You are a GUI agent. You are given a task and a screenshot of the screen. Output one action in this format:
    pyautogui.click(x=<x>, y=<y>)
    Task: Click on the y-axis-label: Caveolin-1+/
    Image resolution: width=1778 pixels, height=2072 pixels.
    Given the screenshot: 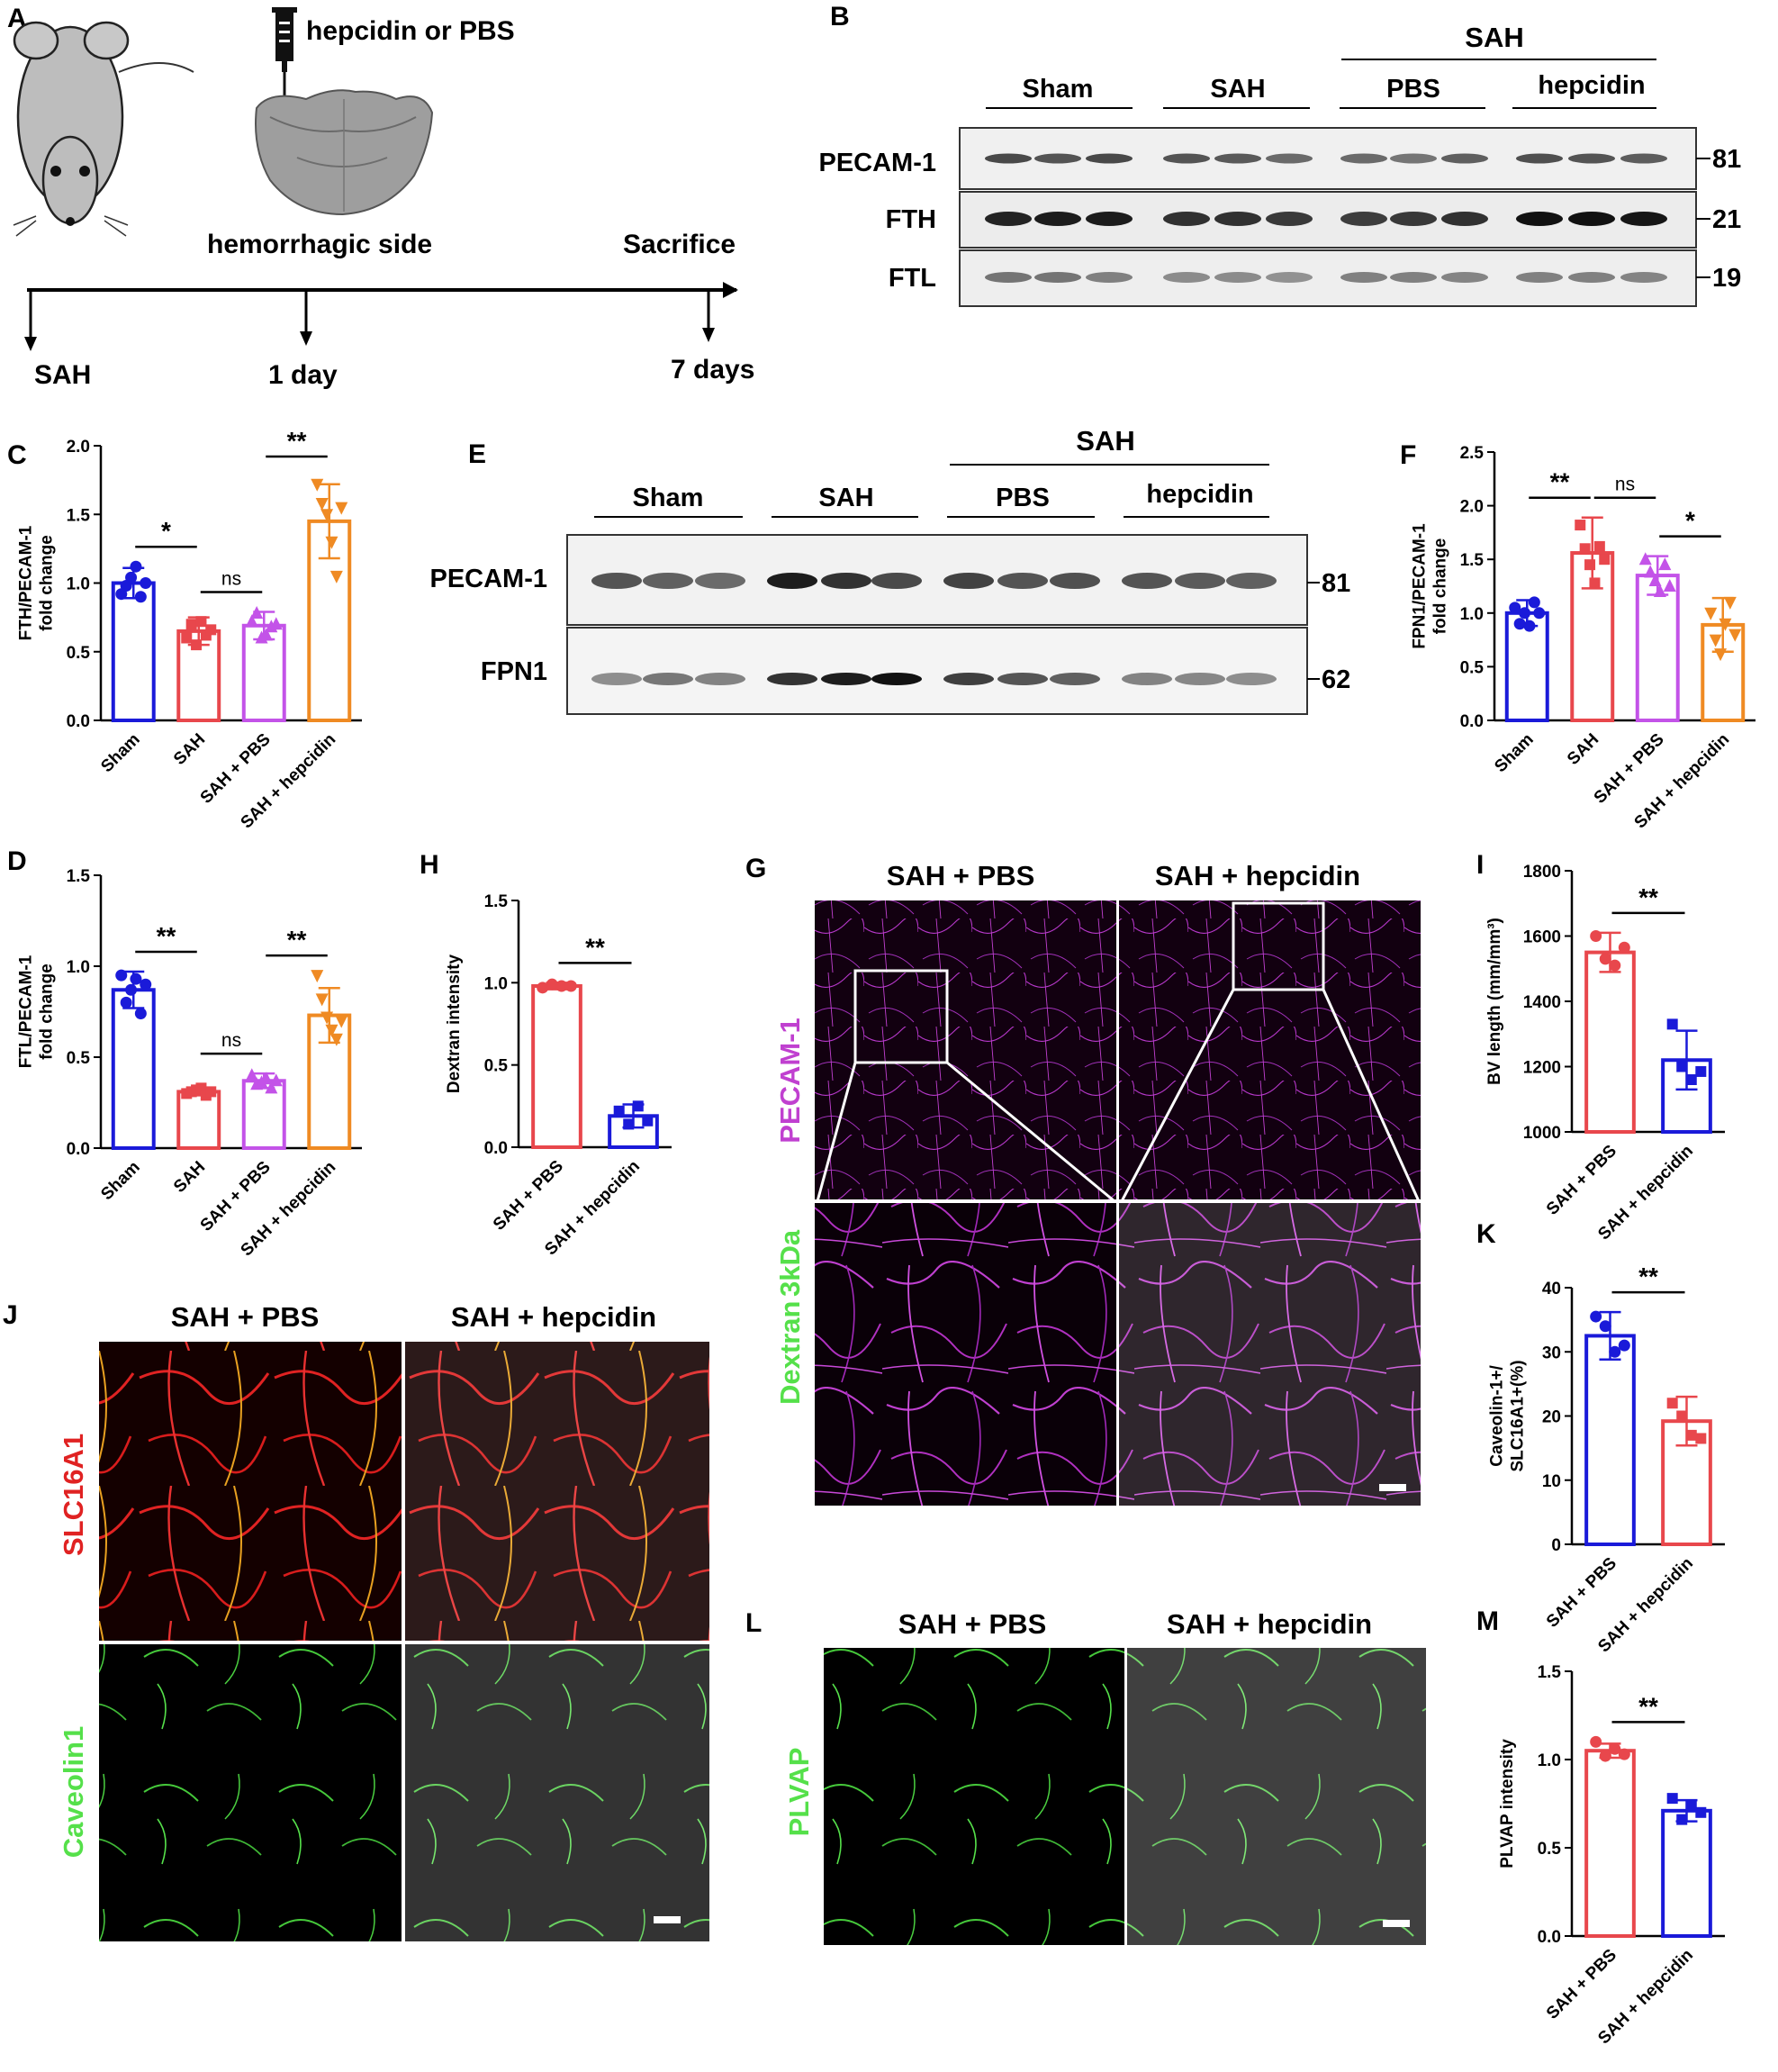 What is the action you would take?
    pyautogui.click(x=1497, y=1416)
    